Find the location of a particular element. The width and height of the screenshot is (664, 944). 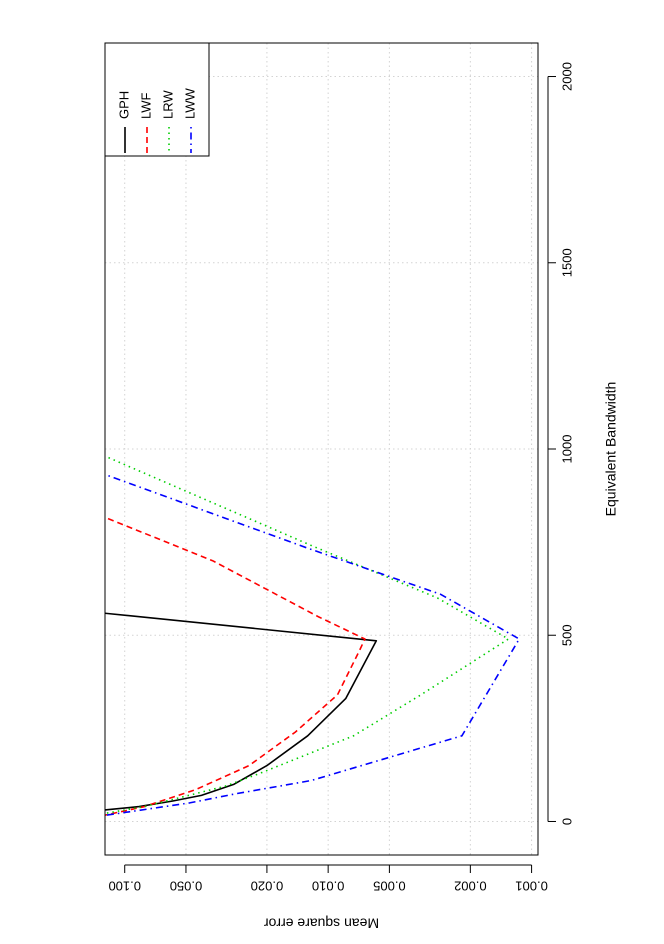

y-tick-label: 0.002 is located at coordinates (470, 886).